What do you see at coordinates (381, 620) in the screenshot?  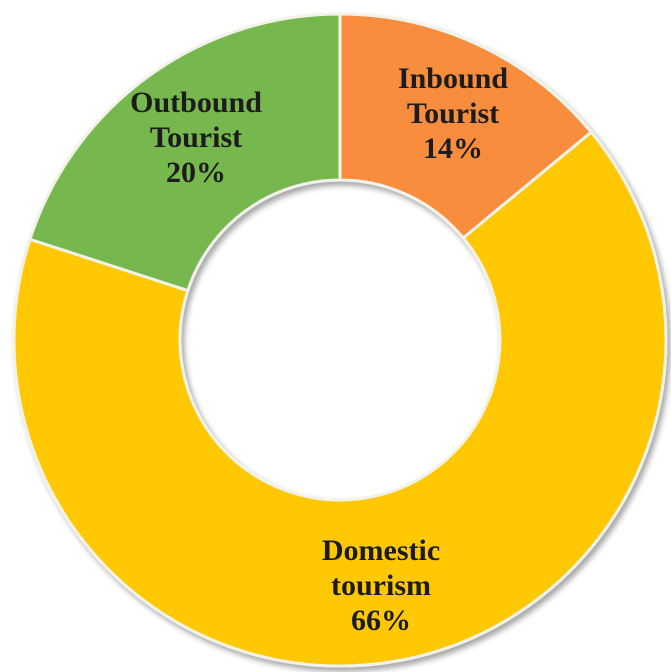 I see `label-domestic-line-2: 66%` at bounding box center [381, 620].